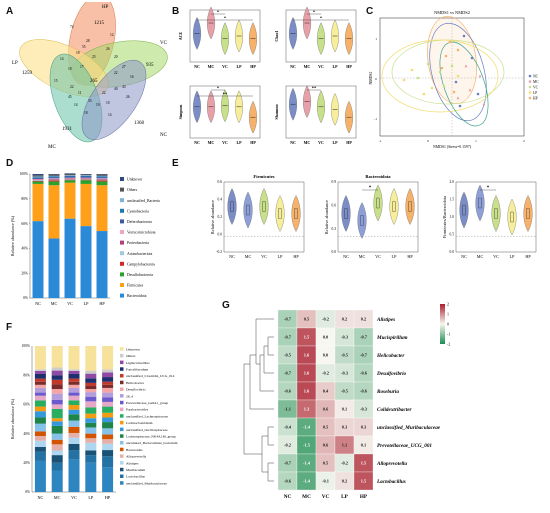  Describe the element at coordinates (220, 182) in the screenshot. I see `ratio-ytick: 0.6` at that location.